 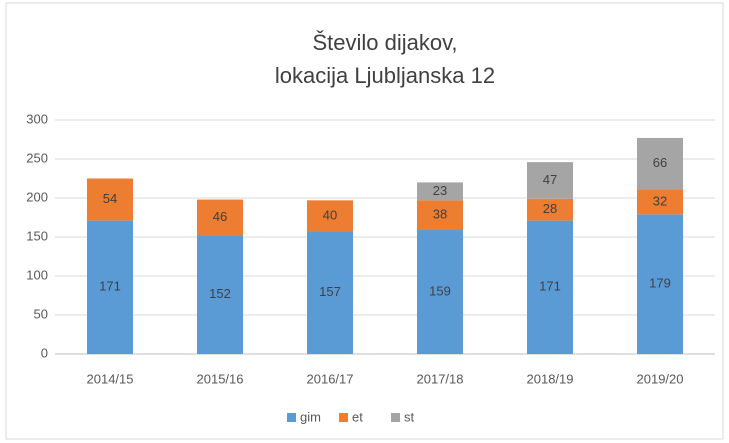 I want to click on data-label: 54, so click(x=110, y=198).